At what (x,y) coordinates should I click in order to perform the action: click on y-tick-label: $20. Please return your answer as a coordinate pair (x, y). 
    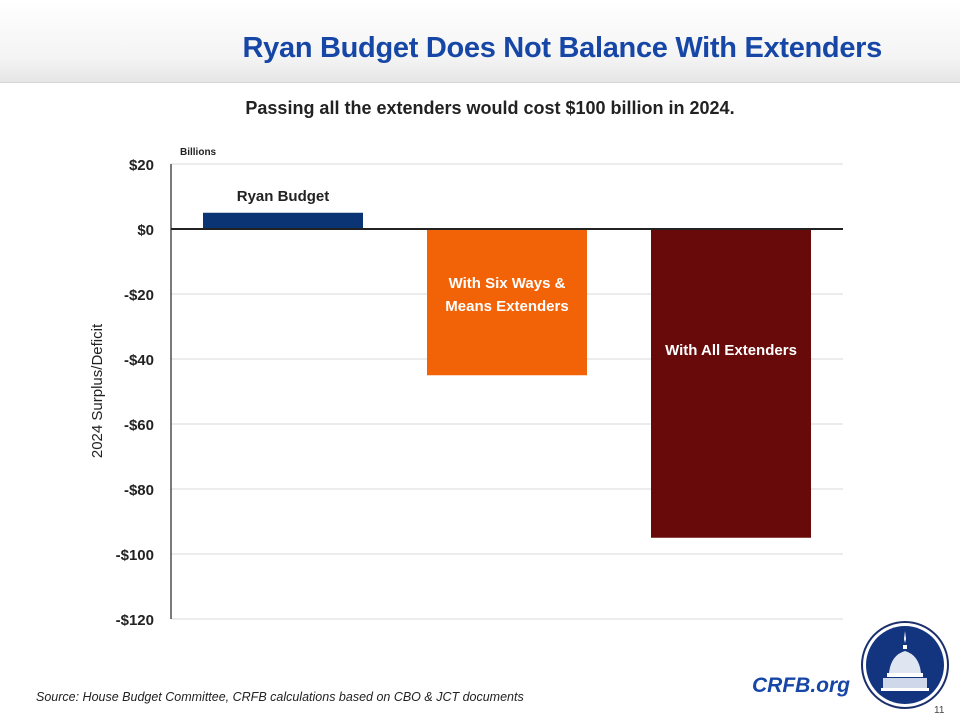
    Looking at the image, I should click on (141, 165).